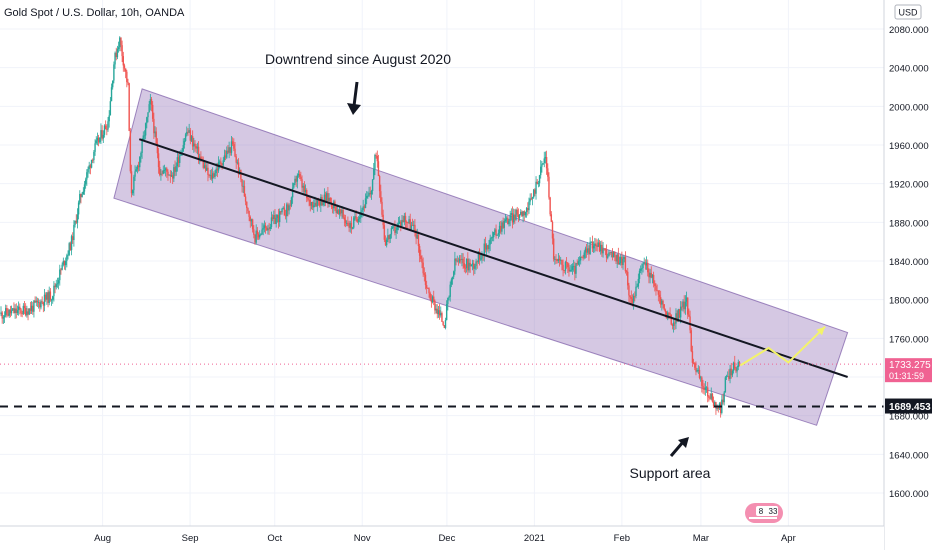  I want to click on current-price-label: 1733.275, so click(910, 365).